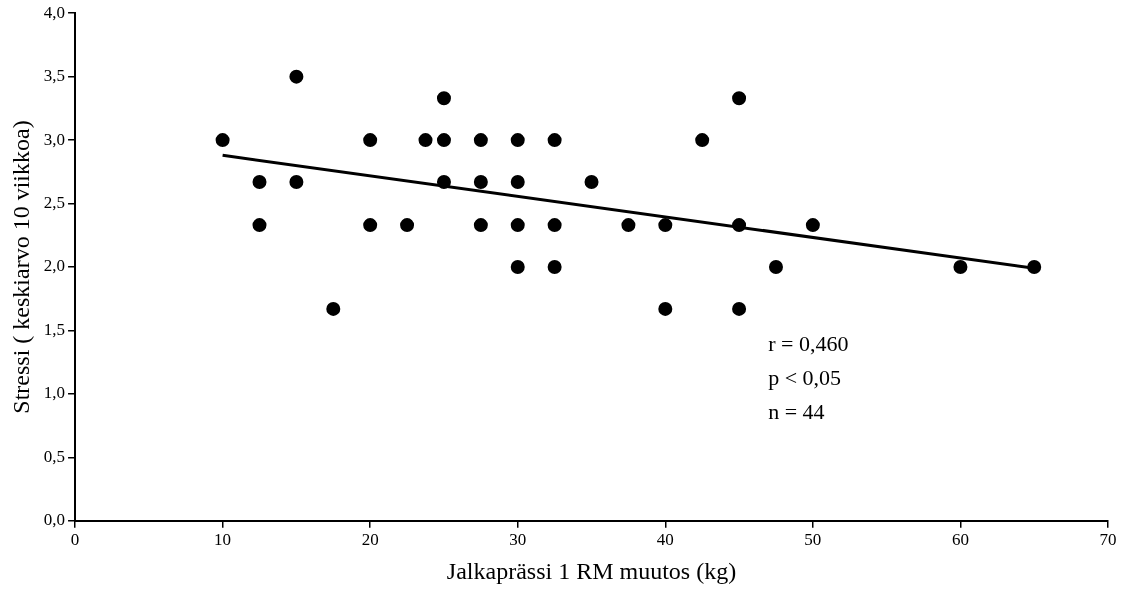  I want to click on x-tick-label: 30, so click(518, 540).